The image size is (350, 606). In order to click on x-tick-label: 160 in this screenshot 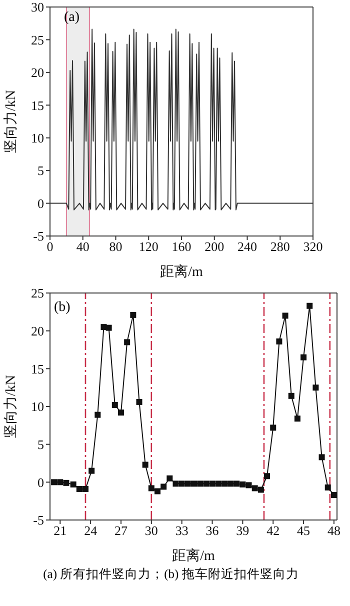, I will do `click(182, 246)`.